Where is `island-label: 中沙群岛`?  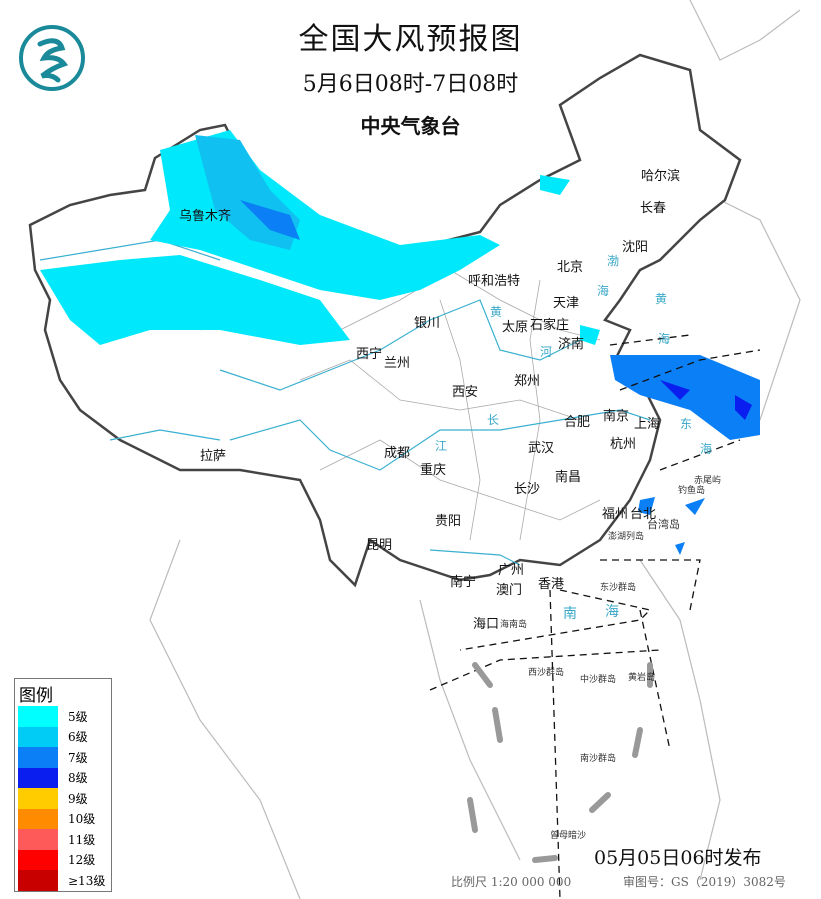 island-label: 中沙群岛 is located at coordinates (598, 680).